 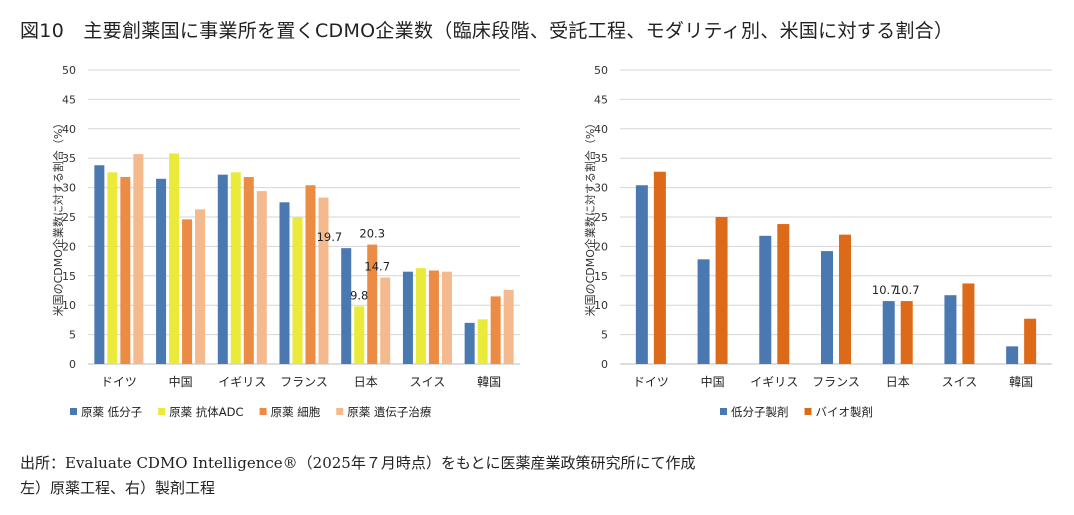 What do you see at coordinates (296, 412) in the screenshot?
I see `legend-label: 原薬 細胞` at bounding box center [296, 412].